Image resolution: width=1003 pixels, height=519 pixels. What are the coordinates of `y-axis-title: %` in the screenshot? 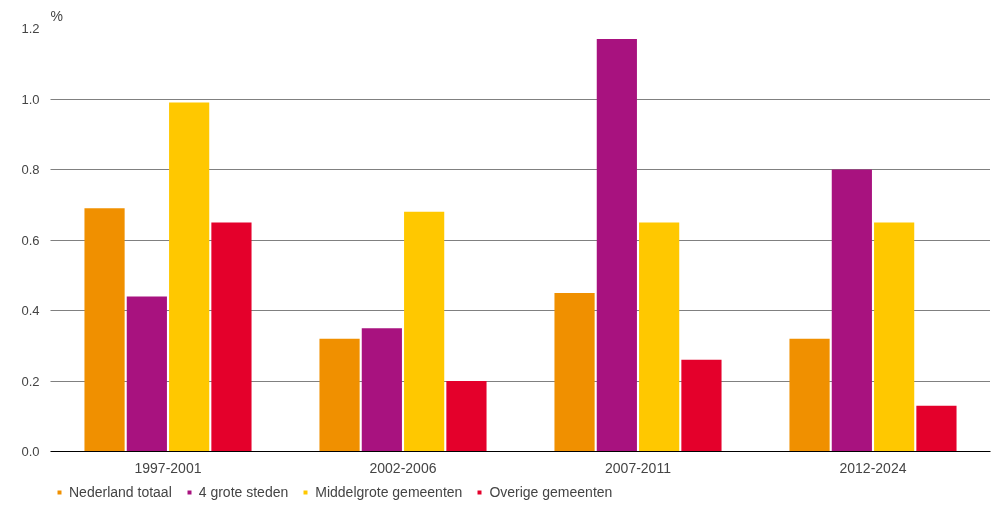 It's located at (56, 15).